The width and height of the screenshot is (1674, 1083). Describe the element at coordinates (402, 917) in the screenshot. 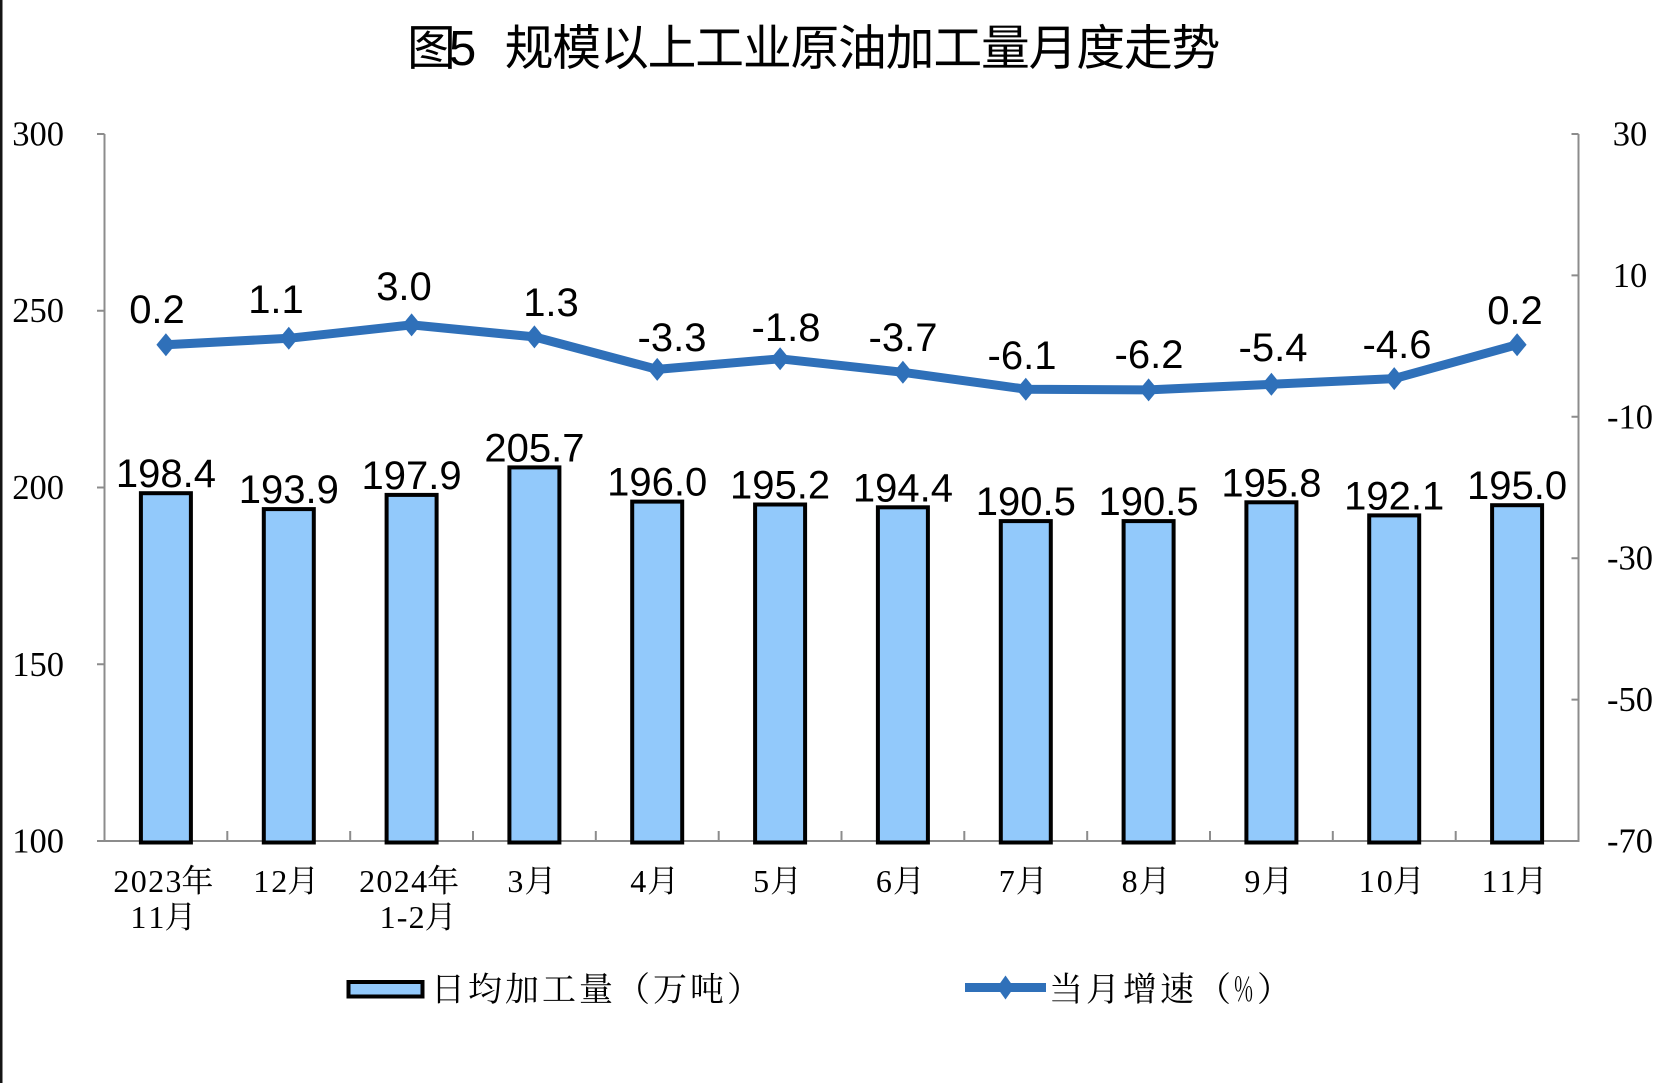

I see `svg-text: 1-2` at that location.